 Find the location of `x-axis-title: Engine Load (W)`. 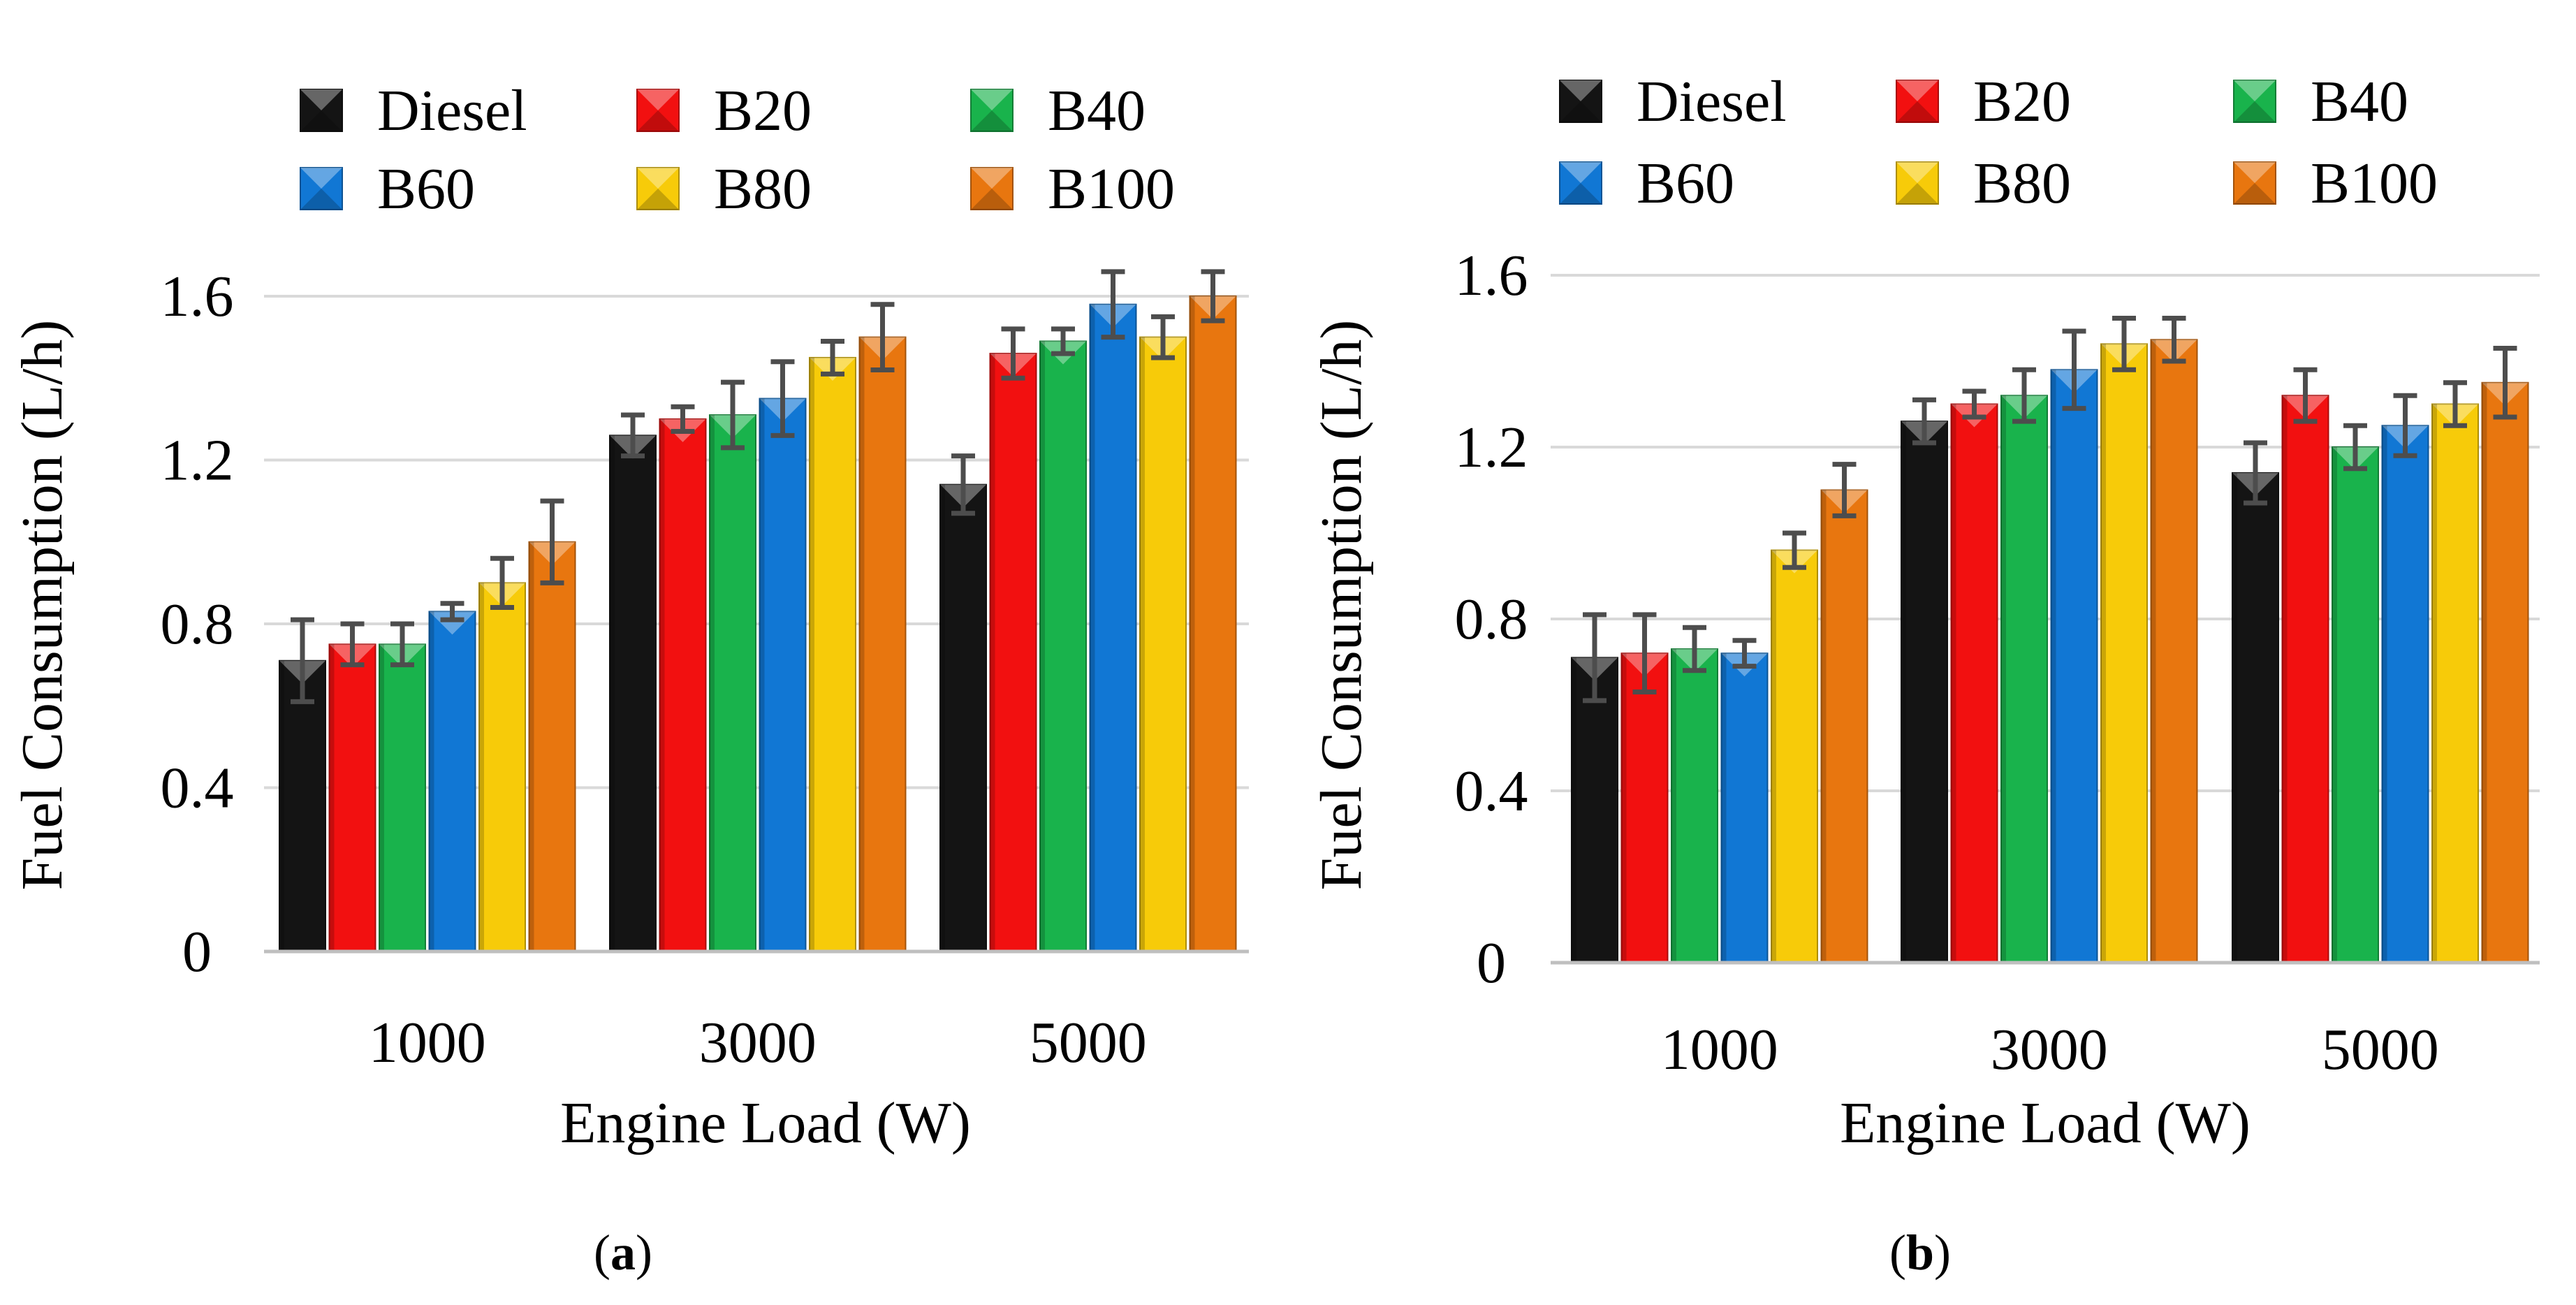

x-axis-title: Engine Load (W) is located at coordinates (766, 1123).